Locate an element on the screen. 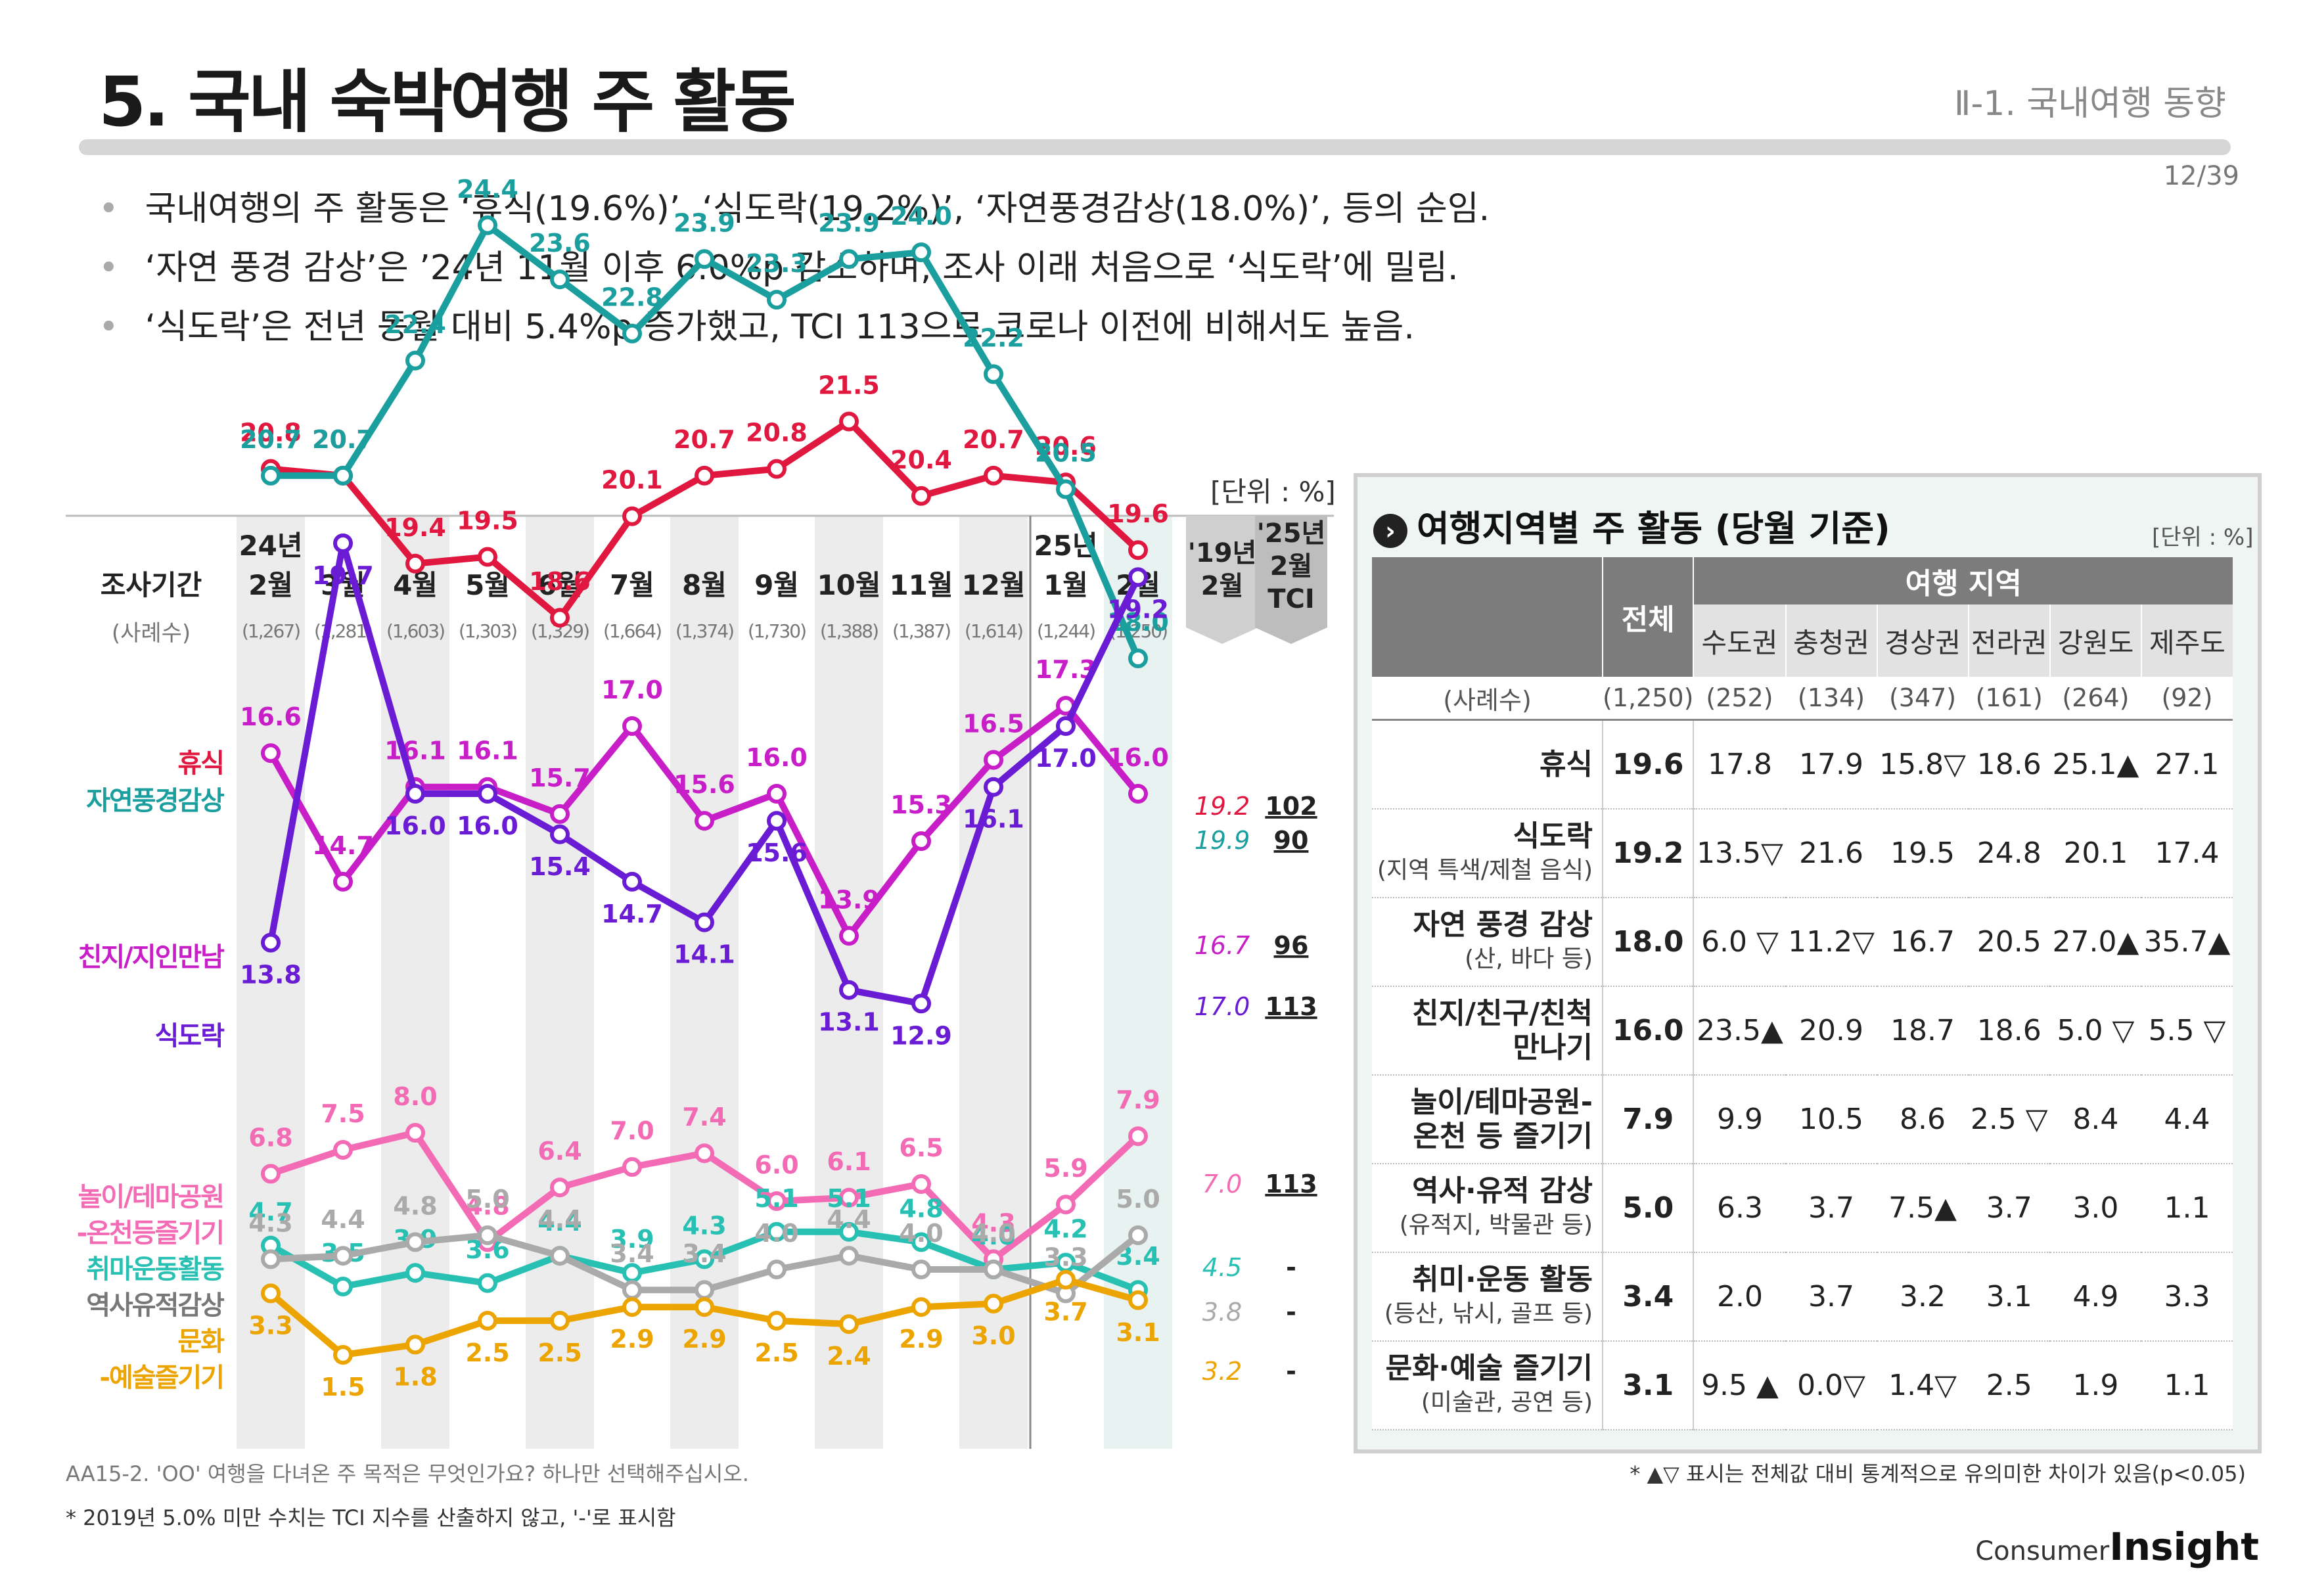  data-label: 19.5 is located at coordinates (487, 521).